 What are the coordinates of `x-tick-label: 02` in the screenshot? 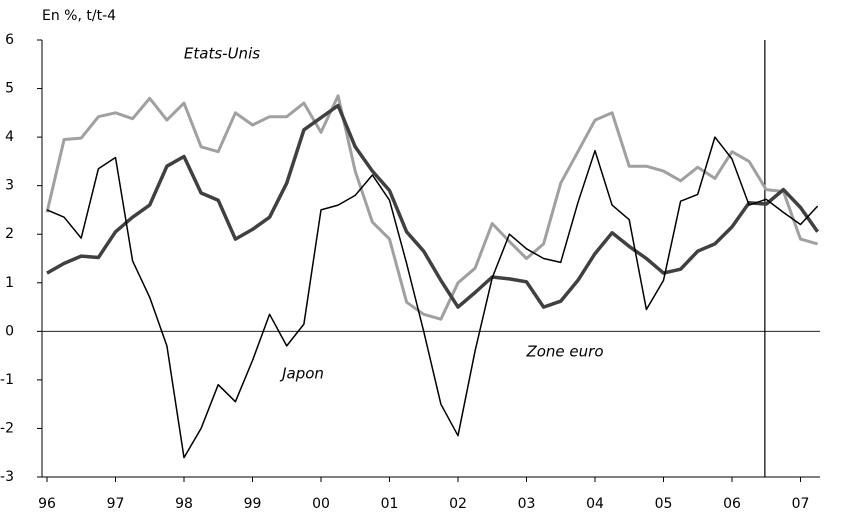 It's located at (458, 504).